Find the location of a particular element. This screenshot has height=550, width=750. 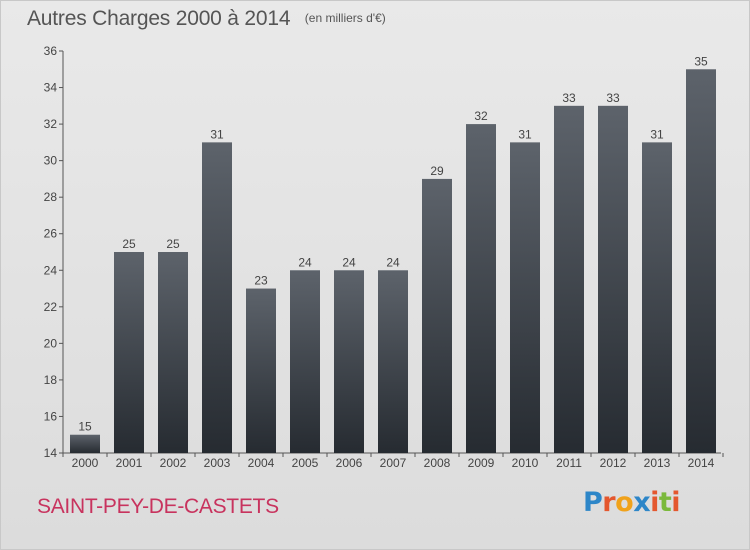

proxiti-logo: Proxiti is located at coordinates (632, 502).